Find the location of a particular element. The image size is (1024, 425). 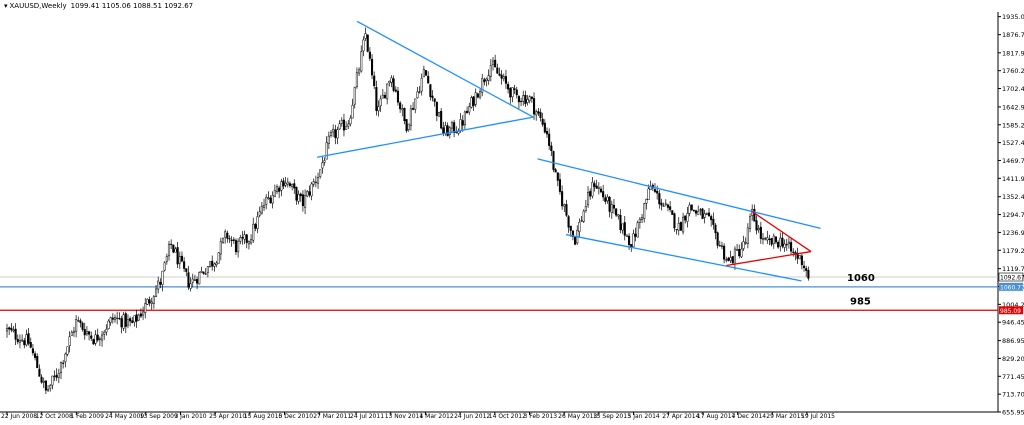

wedge-lower-line is located at coordinates (769, 258).